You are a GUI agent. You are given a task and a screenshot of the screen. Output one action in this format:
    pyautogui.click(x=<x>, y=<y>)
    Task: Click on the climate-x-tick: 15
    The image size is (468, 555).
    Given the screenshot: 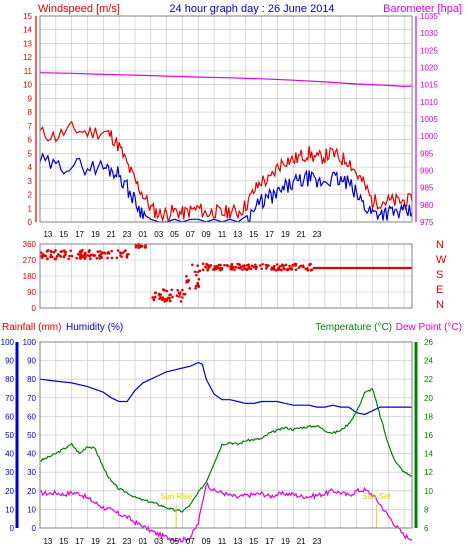 What is the action you would take?
    pyautogui.click(x=63, y=541)
    